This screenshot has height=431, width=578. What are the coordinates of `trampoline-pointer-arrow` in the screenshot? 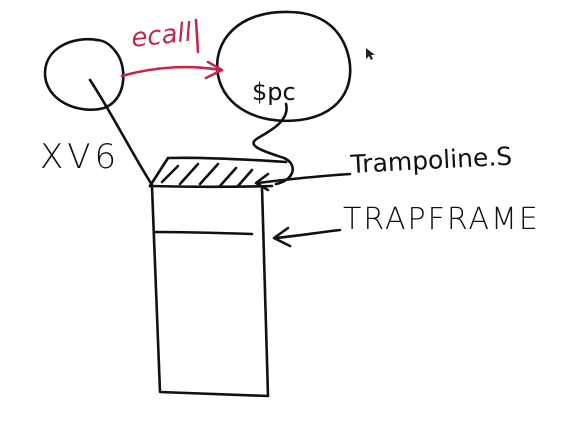 It's located at (304, 178).